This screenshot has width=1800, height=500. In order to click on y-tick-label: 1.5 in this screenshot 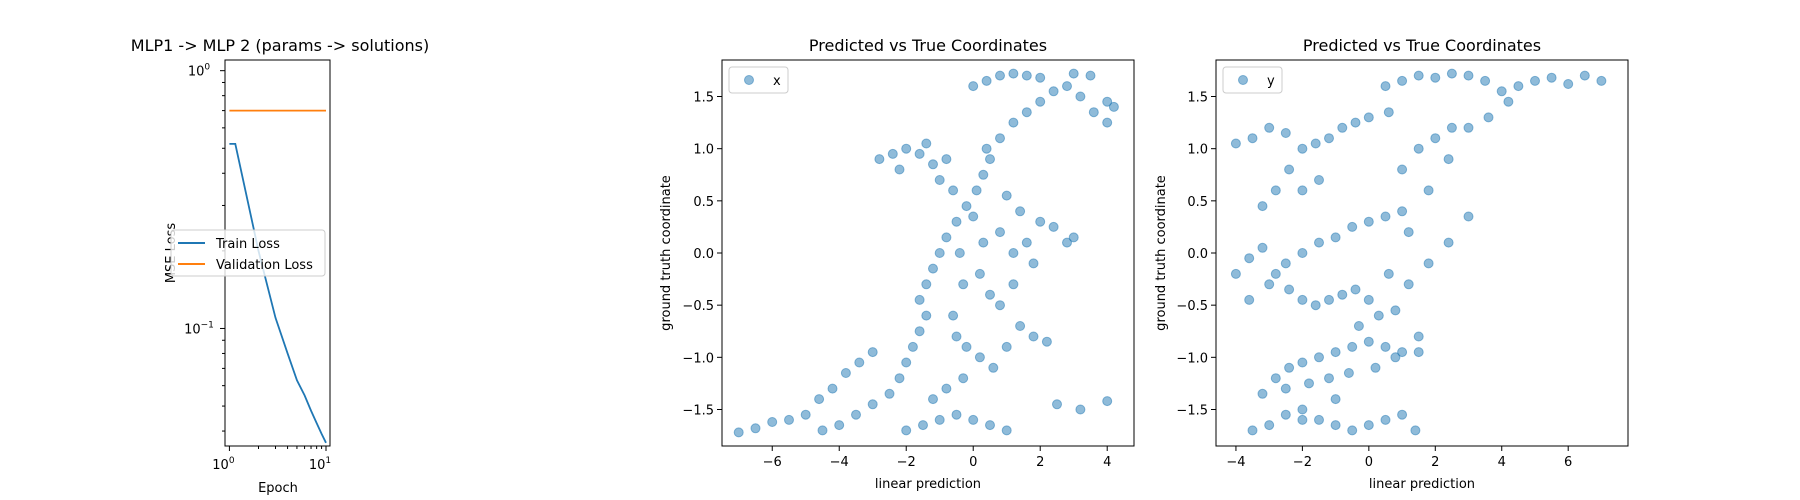, I will do `click(1197, 98)`.